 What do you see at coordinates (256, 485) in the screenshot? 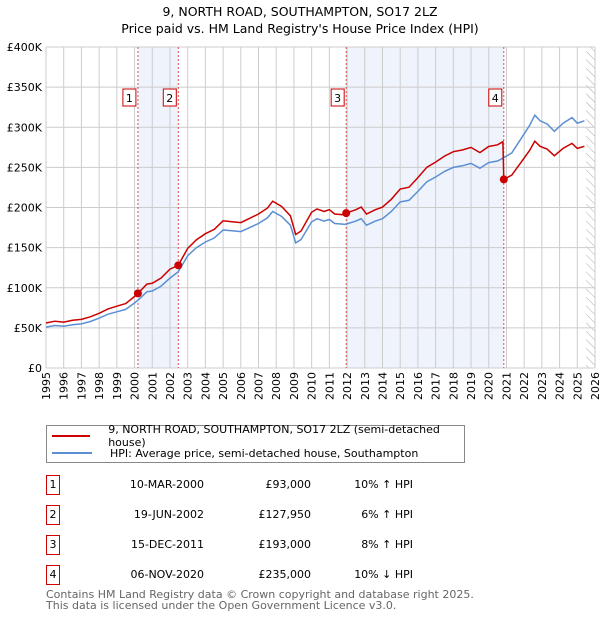
I see `sale-row: 1 10-MAR-2000 £93,000 10% ↑ HPI` at bounding box center [256, 485].